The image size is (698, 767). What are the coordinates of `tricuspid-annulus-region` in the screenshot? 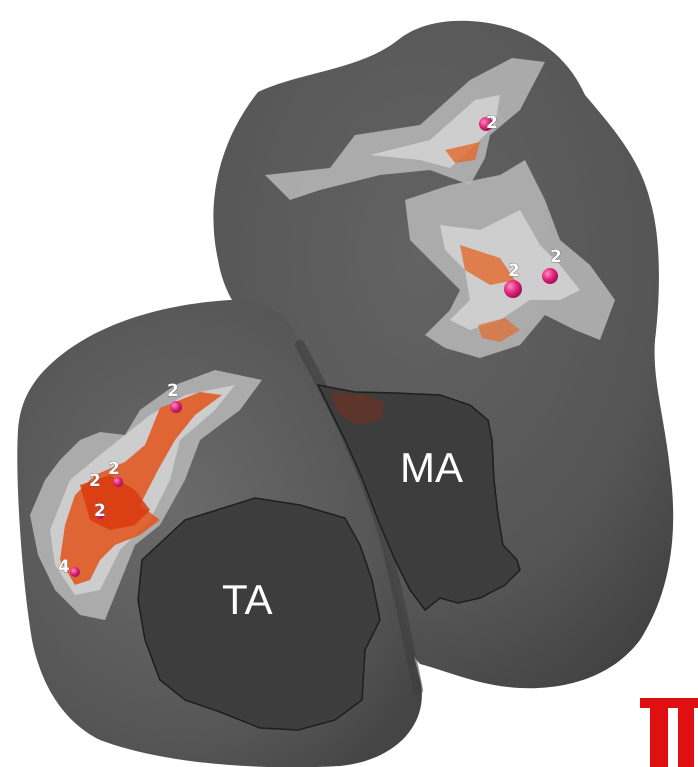 It's located at (259, 614).